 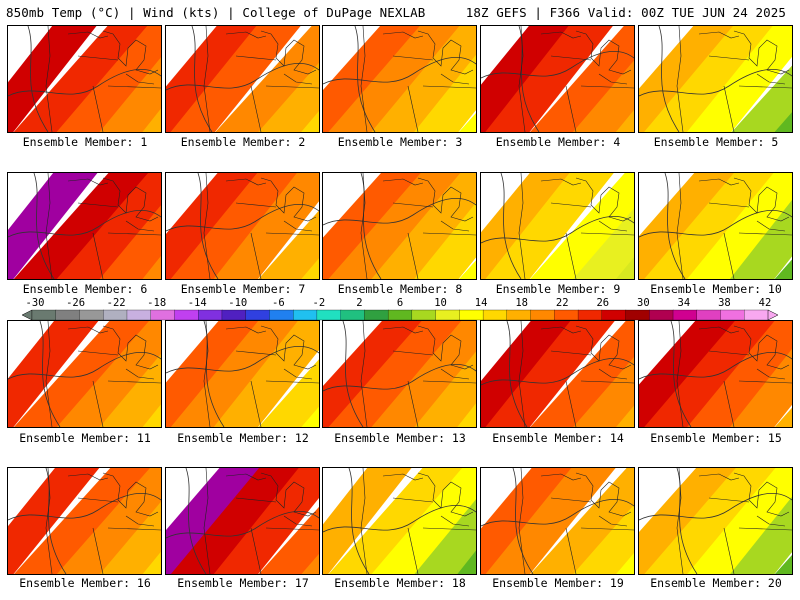 What do you see at coordinates (243, 438) in the screenshot?
I see `member-label: Ensemble Member: 12` at bounding box center [243, 438].